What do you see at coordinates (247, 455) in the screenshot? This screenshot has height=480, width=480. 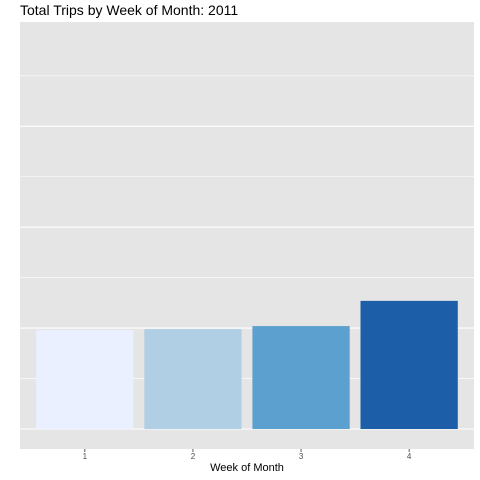 I see `x-tick-labels: 1 2 3 4` at bounding box center [247, 455].